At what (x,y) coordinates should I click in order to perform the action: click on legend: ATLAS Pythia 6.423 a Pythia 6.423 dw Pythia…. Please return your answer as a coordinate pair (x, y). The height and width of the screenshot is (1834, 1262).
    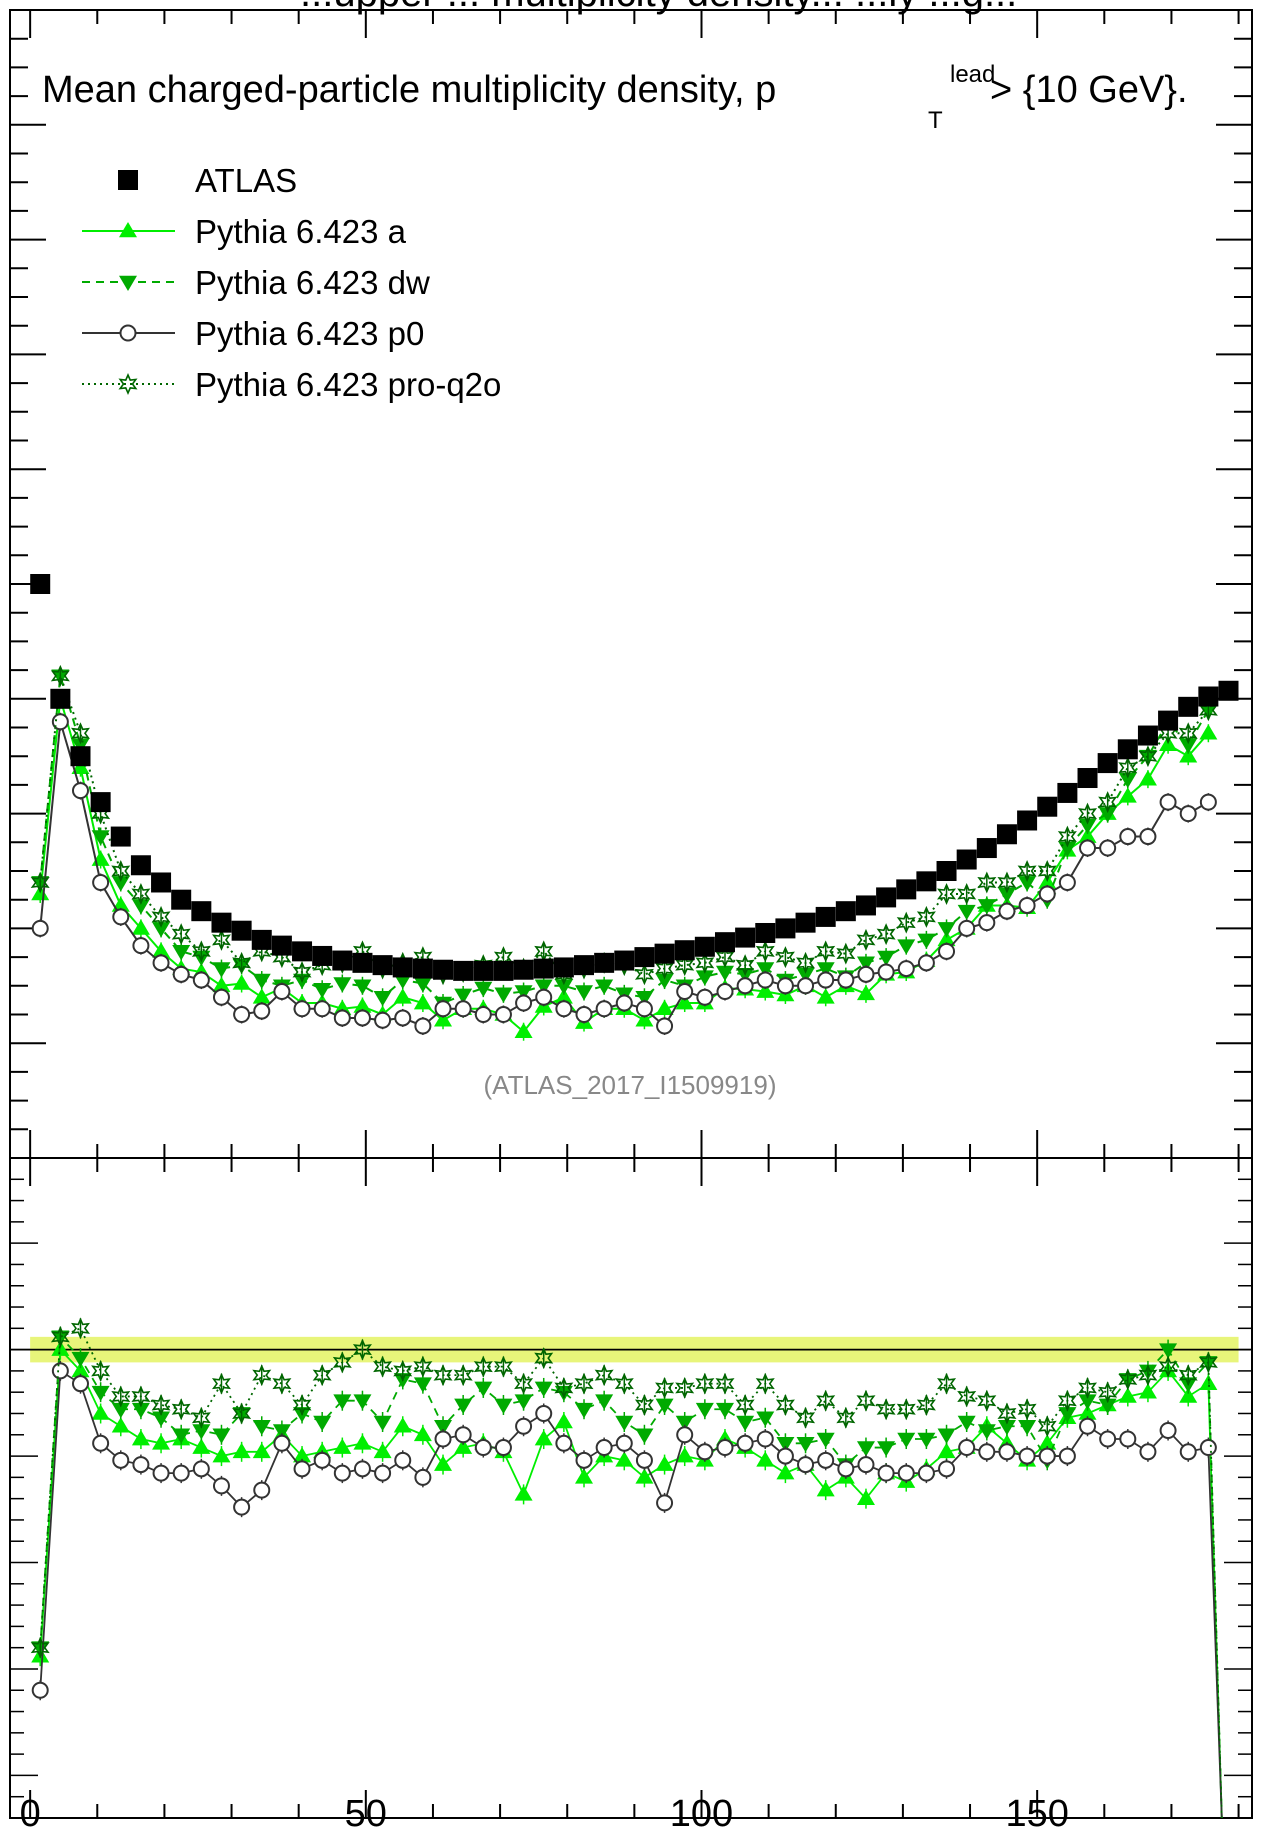
    Looking at the image, I should click on (291, 282).